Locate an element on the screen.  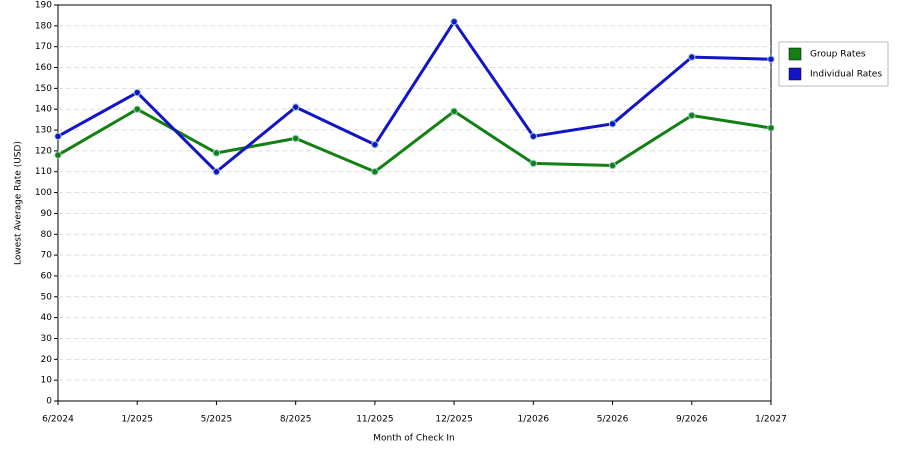
y-tick-label: 160 is located at coordinates (43, 68).